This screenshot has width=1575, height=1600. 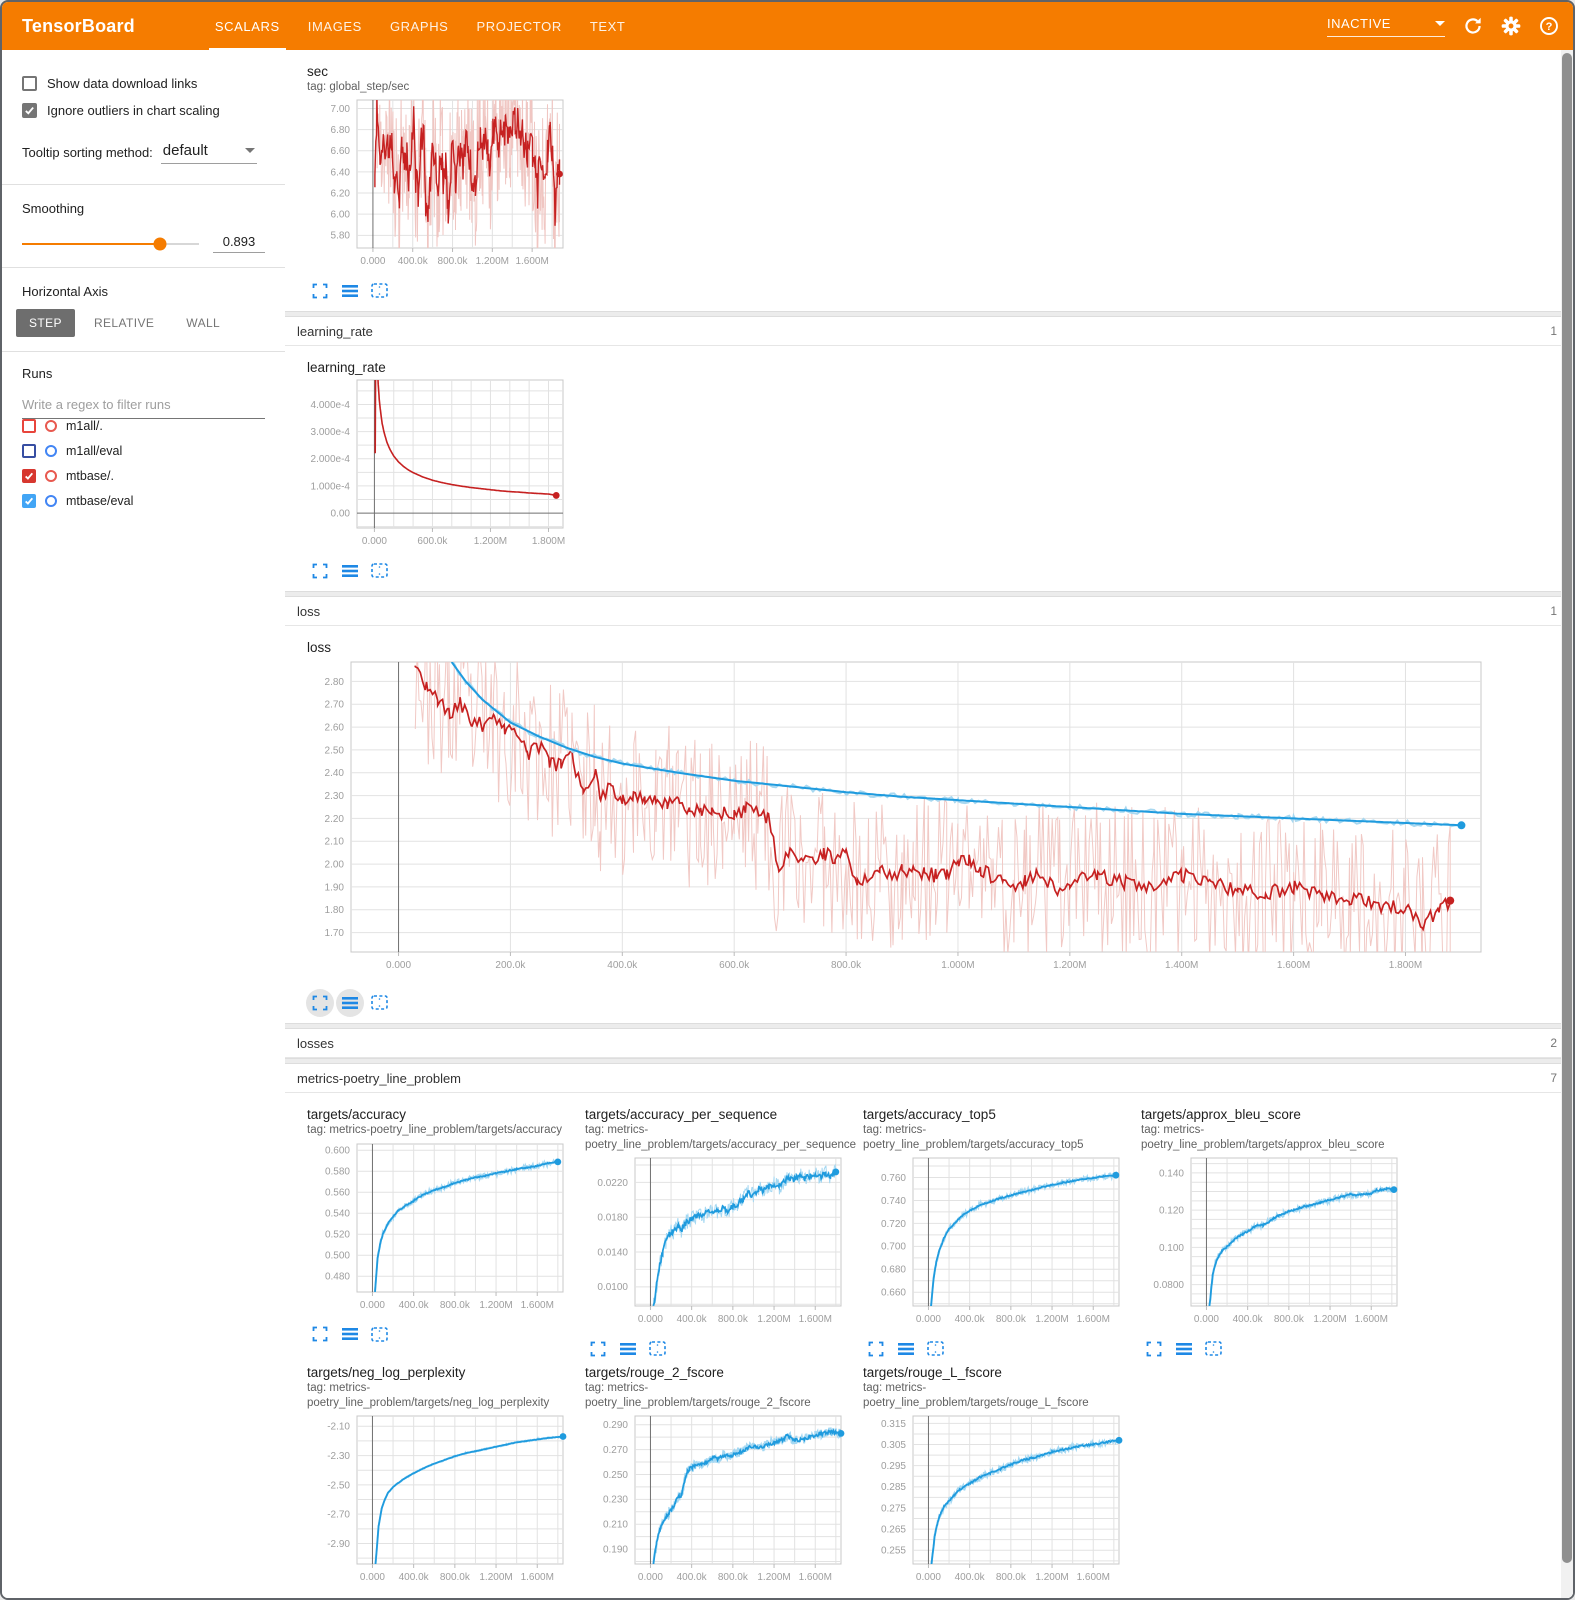 I want to click on svg-text: 1.600M, so click(x=1093, y=1319).